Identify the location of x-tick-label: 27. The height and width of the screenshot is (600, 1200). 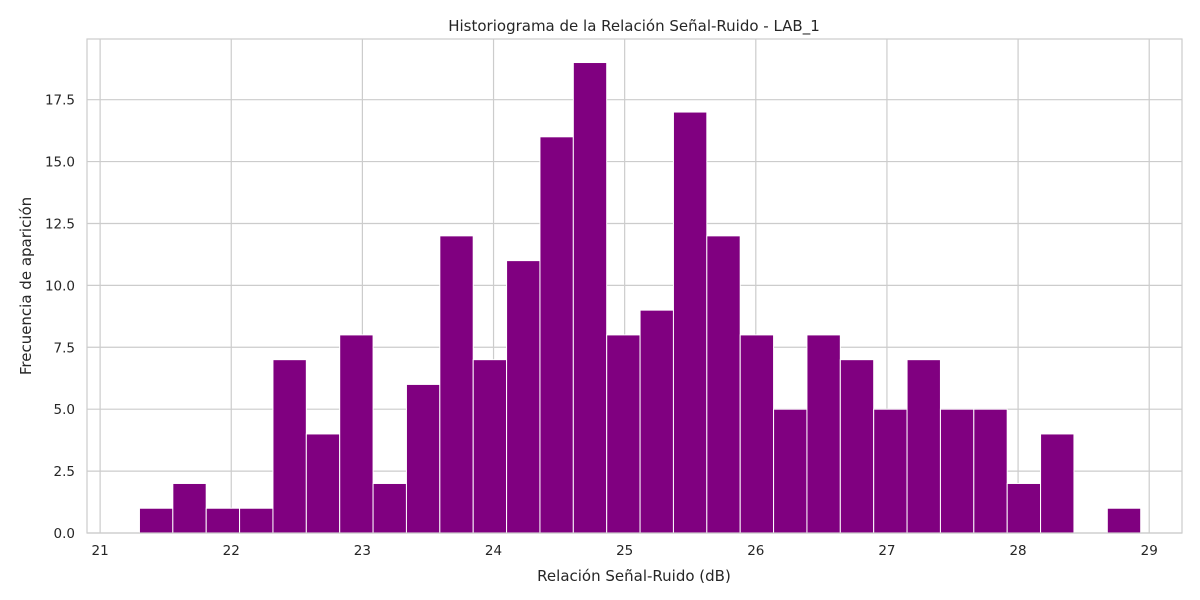
(886, 551).